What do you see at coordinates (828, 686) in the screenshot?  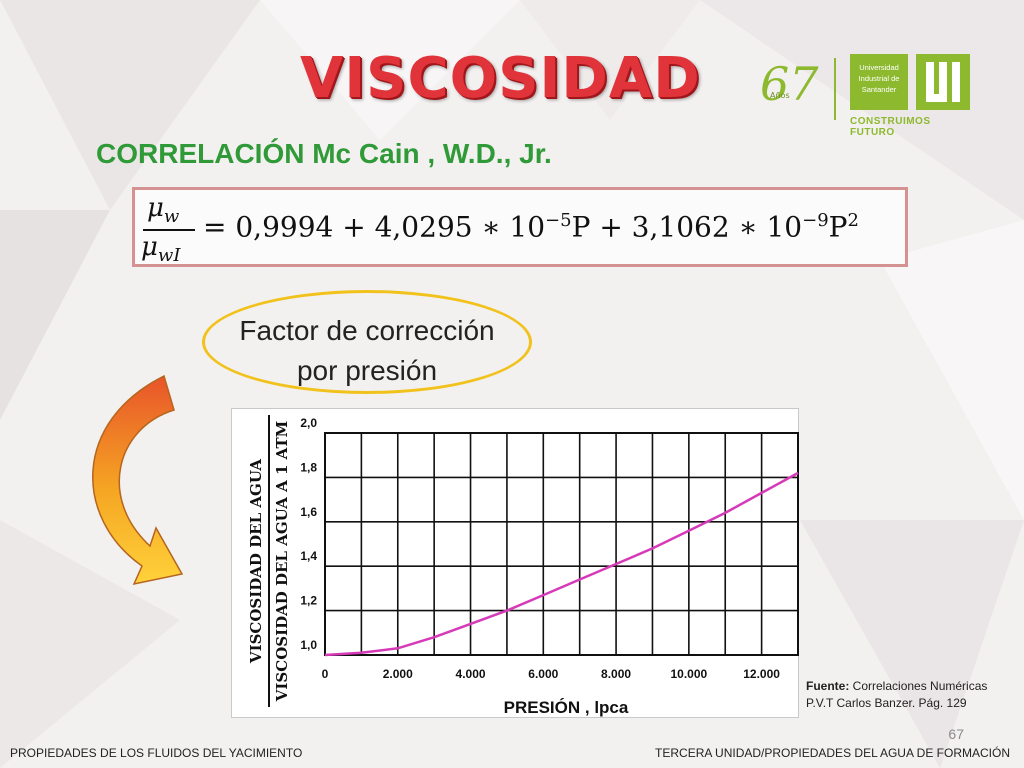 I see `source-label: Fuente:` at bounding box center [828, 686].